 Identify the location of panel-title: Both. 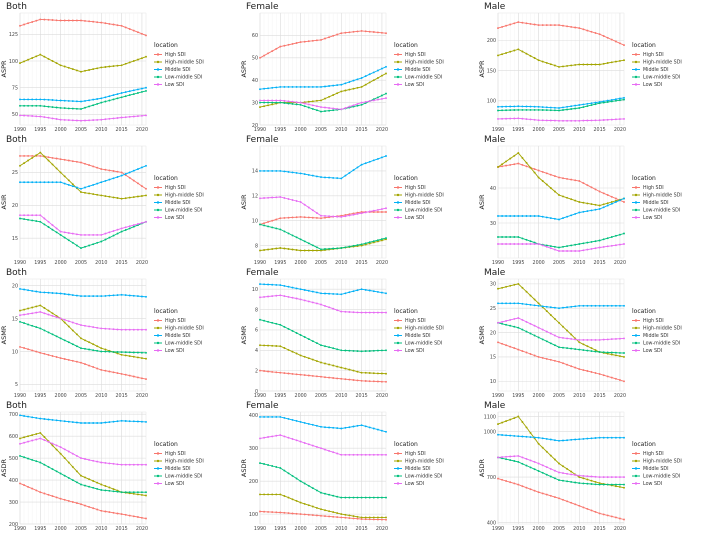
(16, 7).